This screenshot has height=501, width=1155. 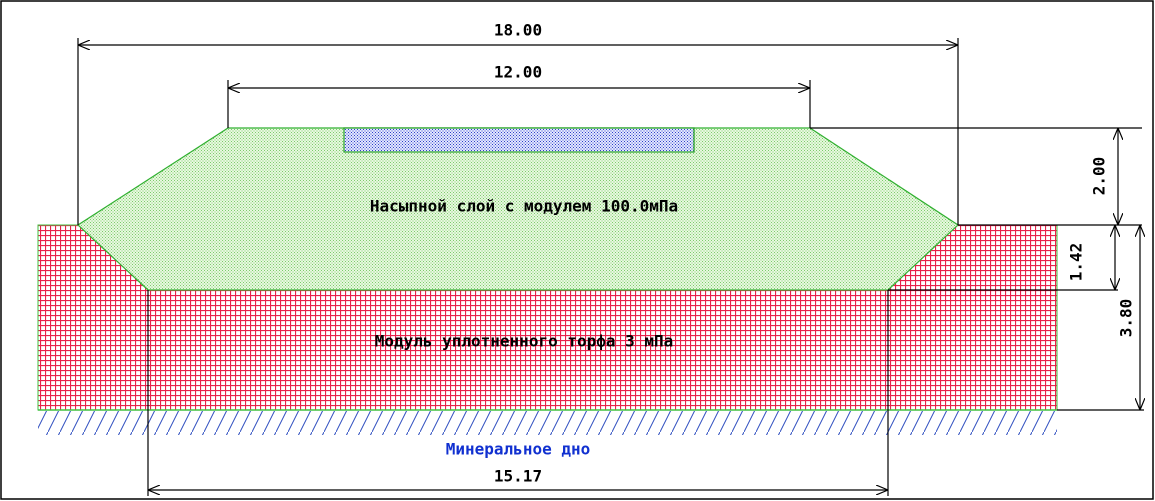 What do you see at coordinates (519, 140) in the screenshot?
I see `road-surface` at bounding box center [519, 140].